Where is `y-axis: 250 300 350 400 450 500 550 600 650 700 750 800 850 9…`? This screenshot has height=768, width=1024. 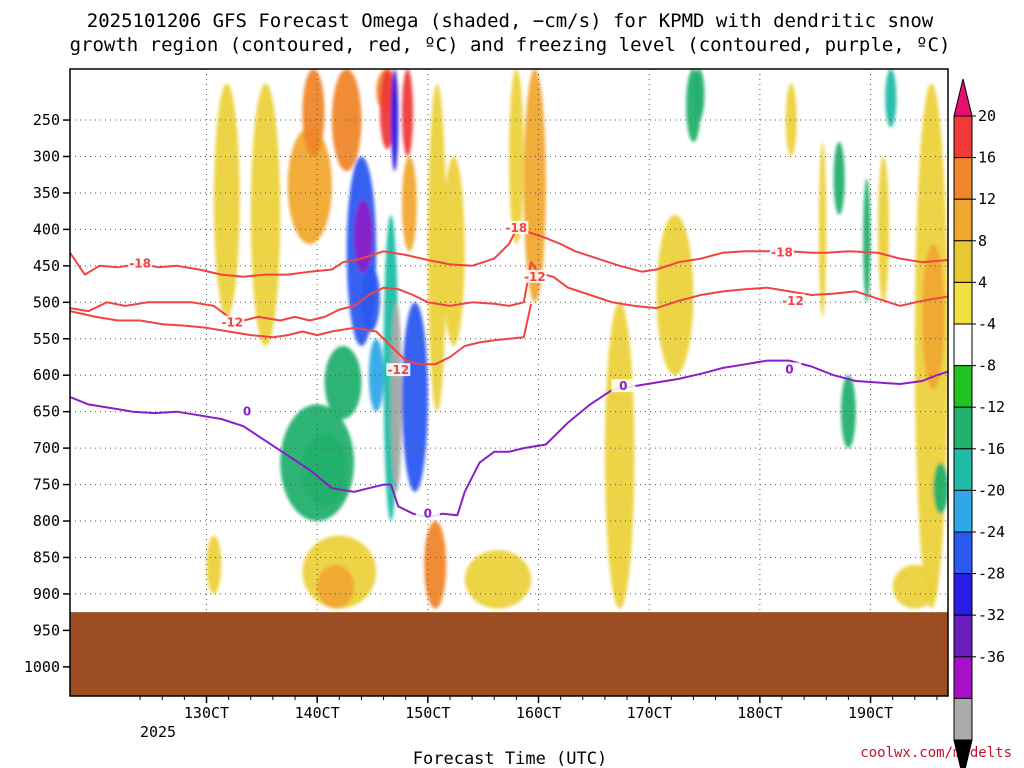
y-axis: 250 300 350 400 450 500 550 600 650 700 750 800 850 9… is located at coordinates (47, 393).